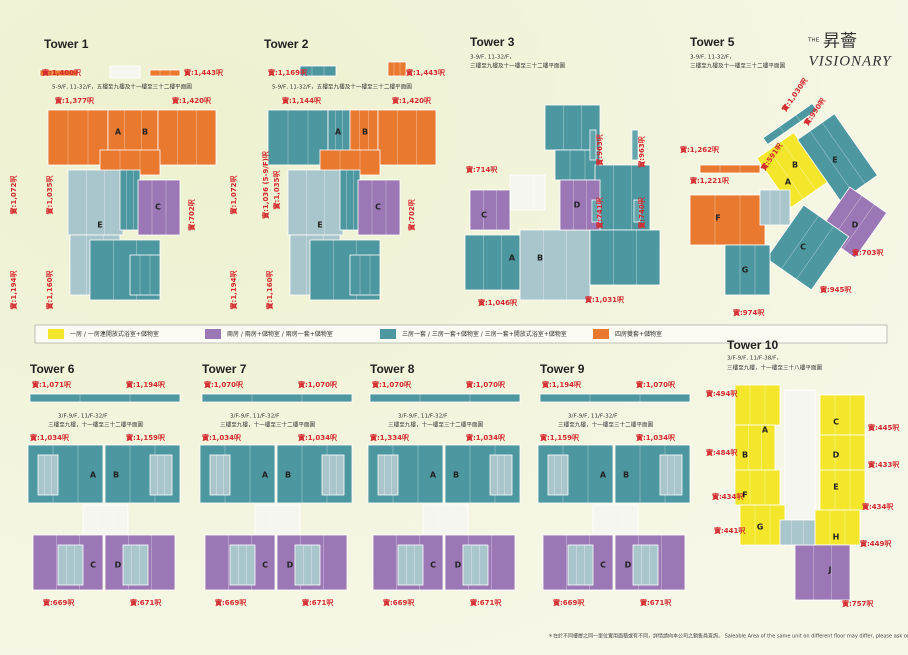  I want to click on saleable-area: 實:1,144呎, so click(302, 100).